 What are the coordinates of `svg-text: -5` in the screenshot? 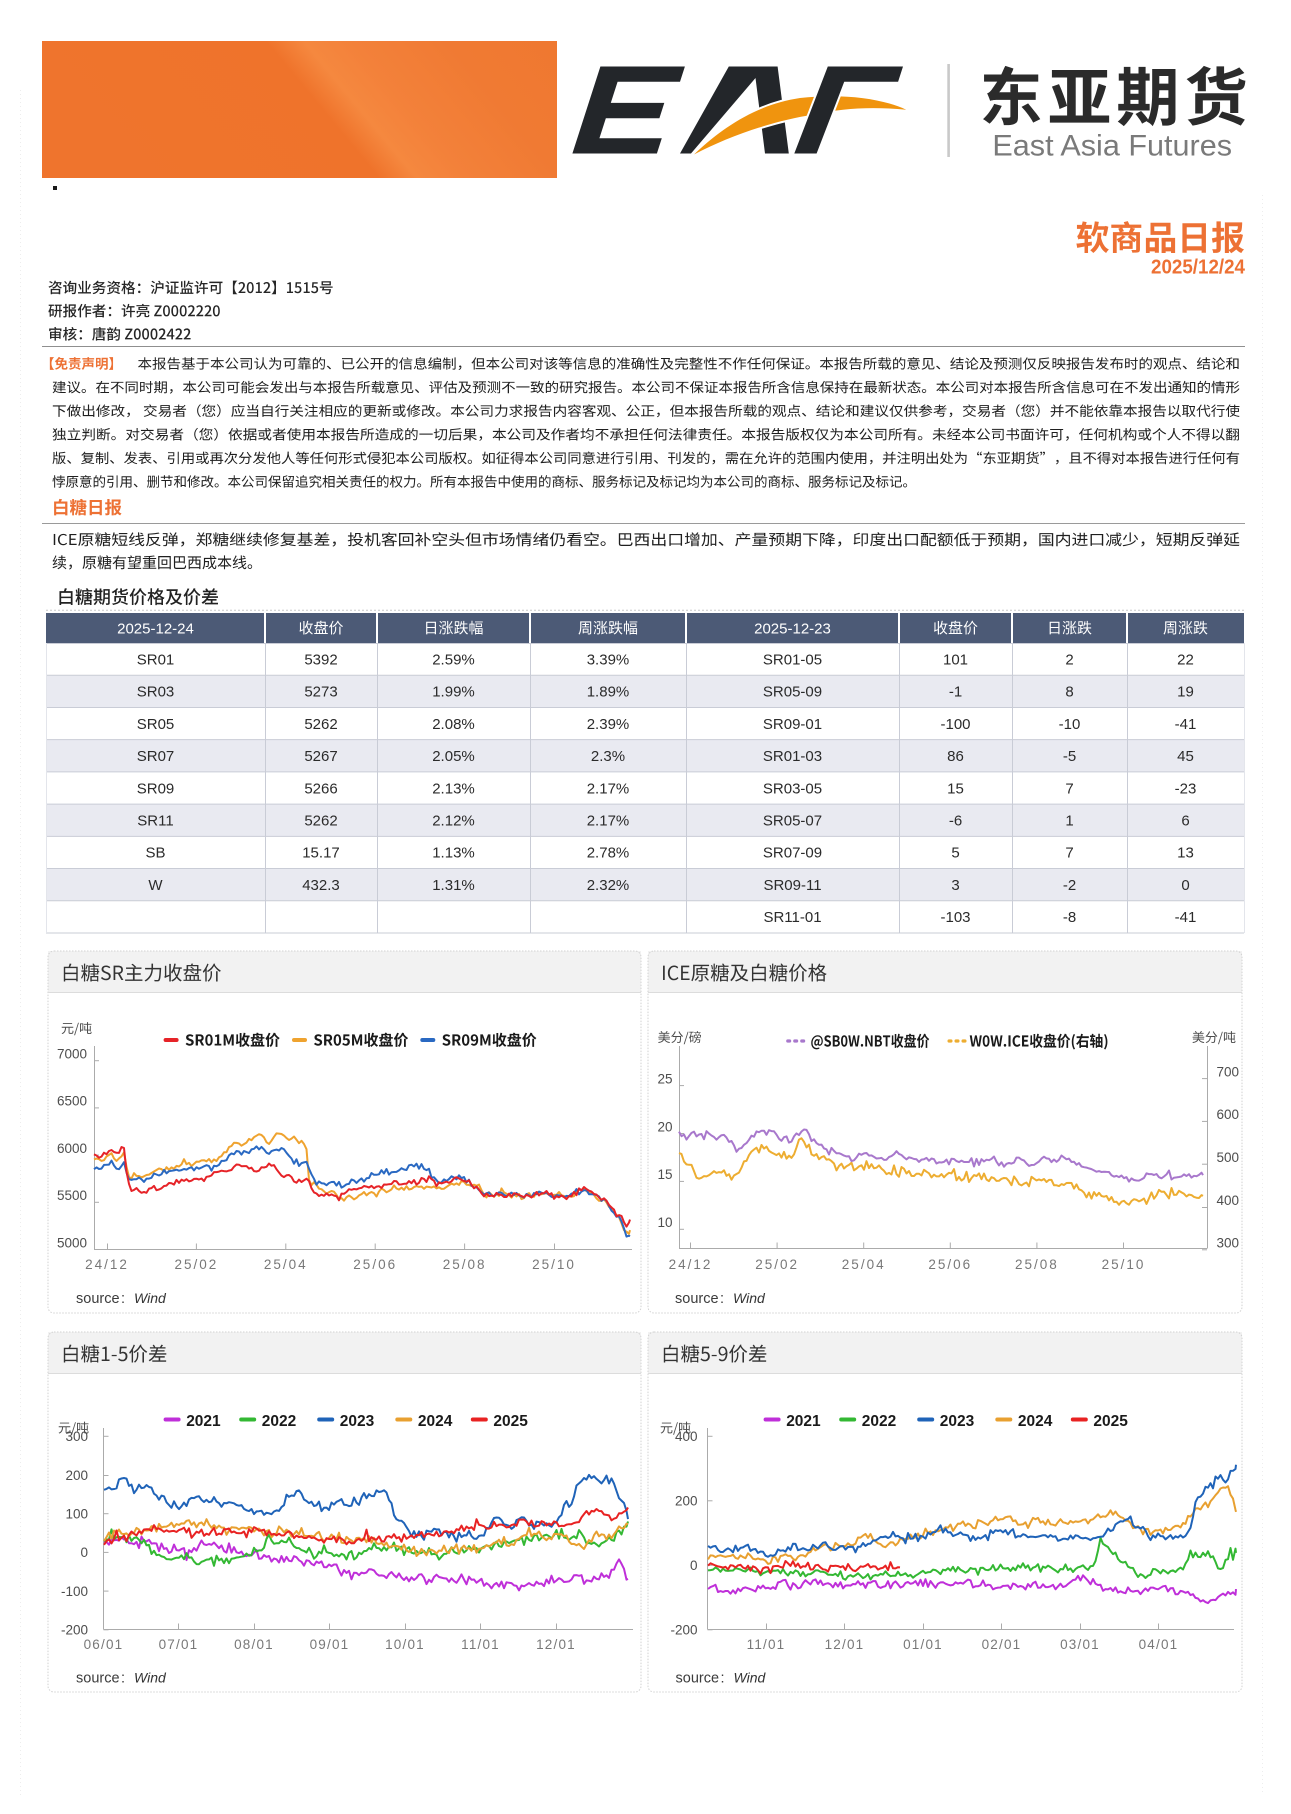 It's located at (1069, 756).